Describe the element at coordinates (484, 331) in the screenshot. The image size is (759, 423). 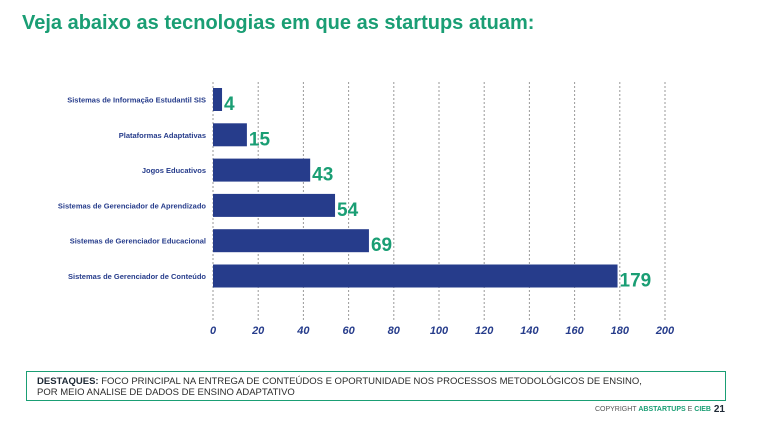
I see `x-tick-label: 120` at that location.